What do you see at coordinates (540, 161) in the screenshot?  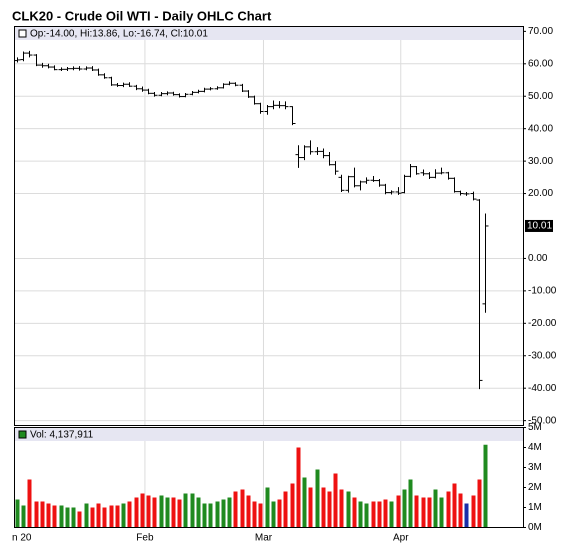 I see `y-tick-label: 30.00` at bounding box center [540, 161].